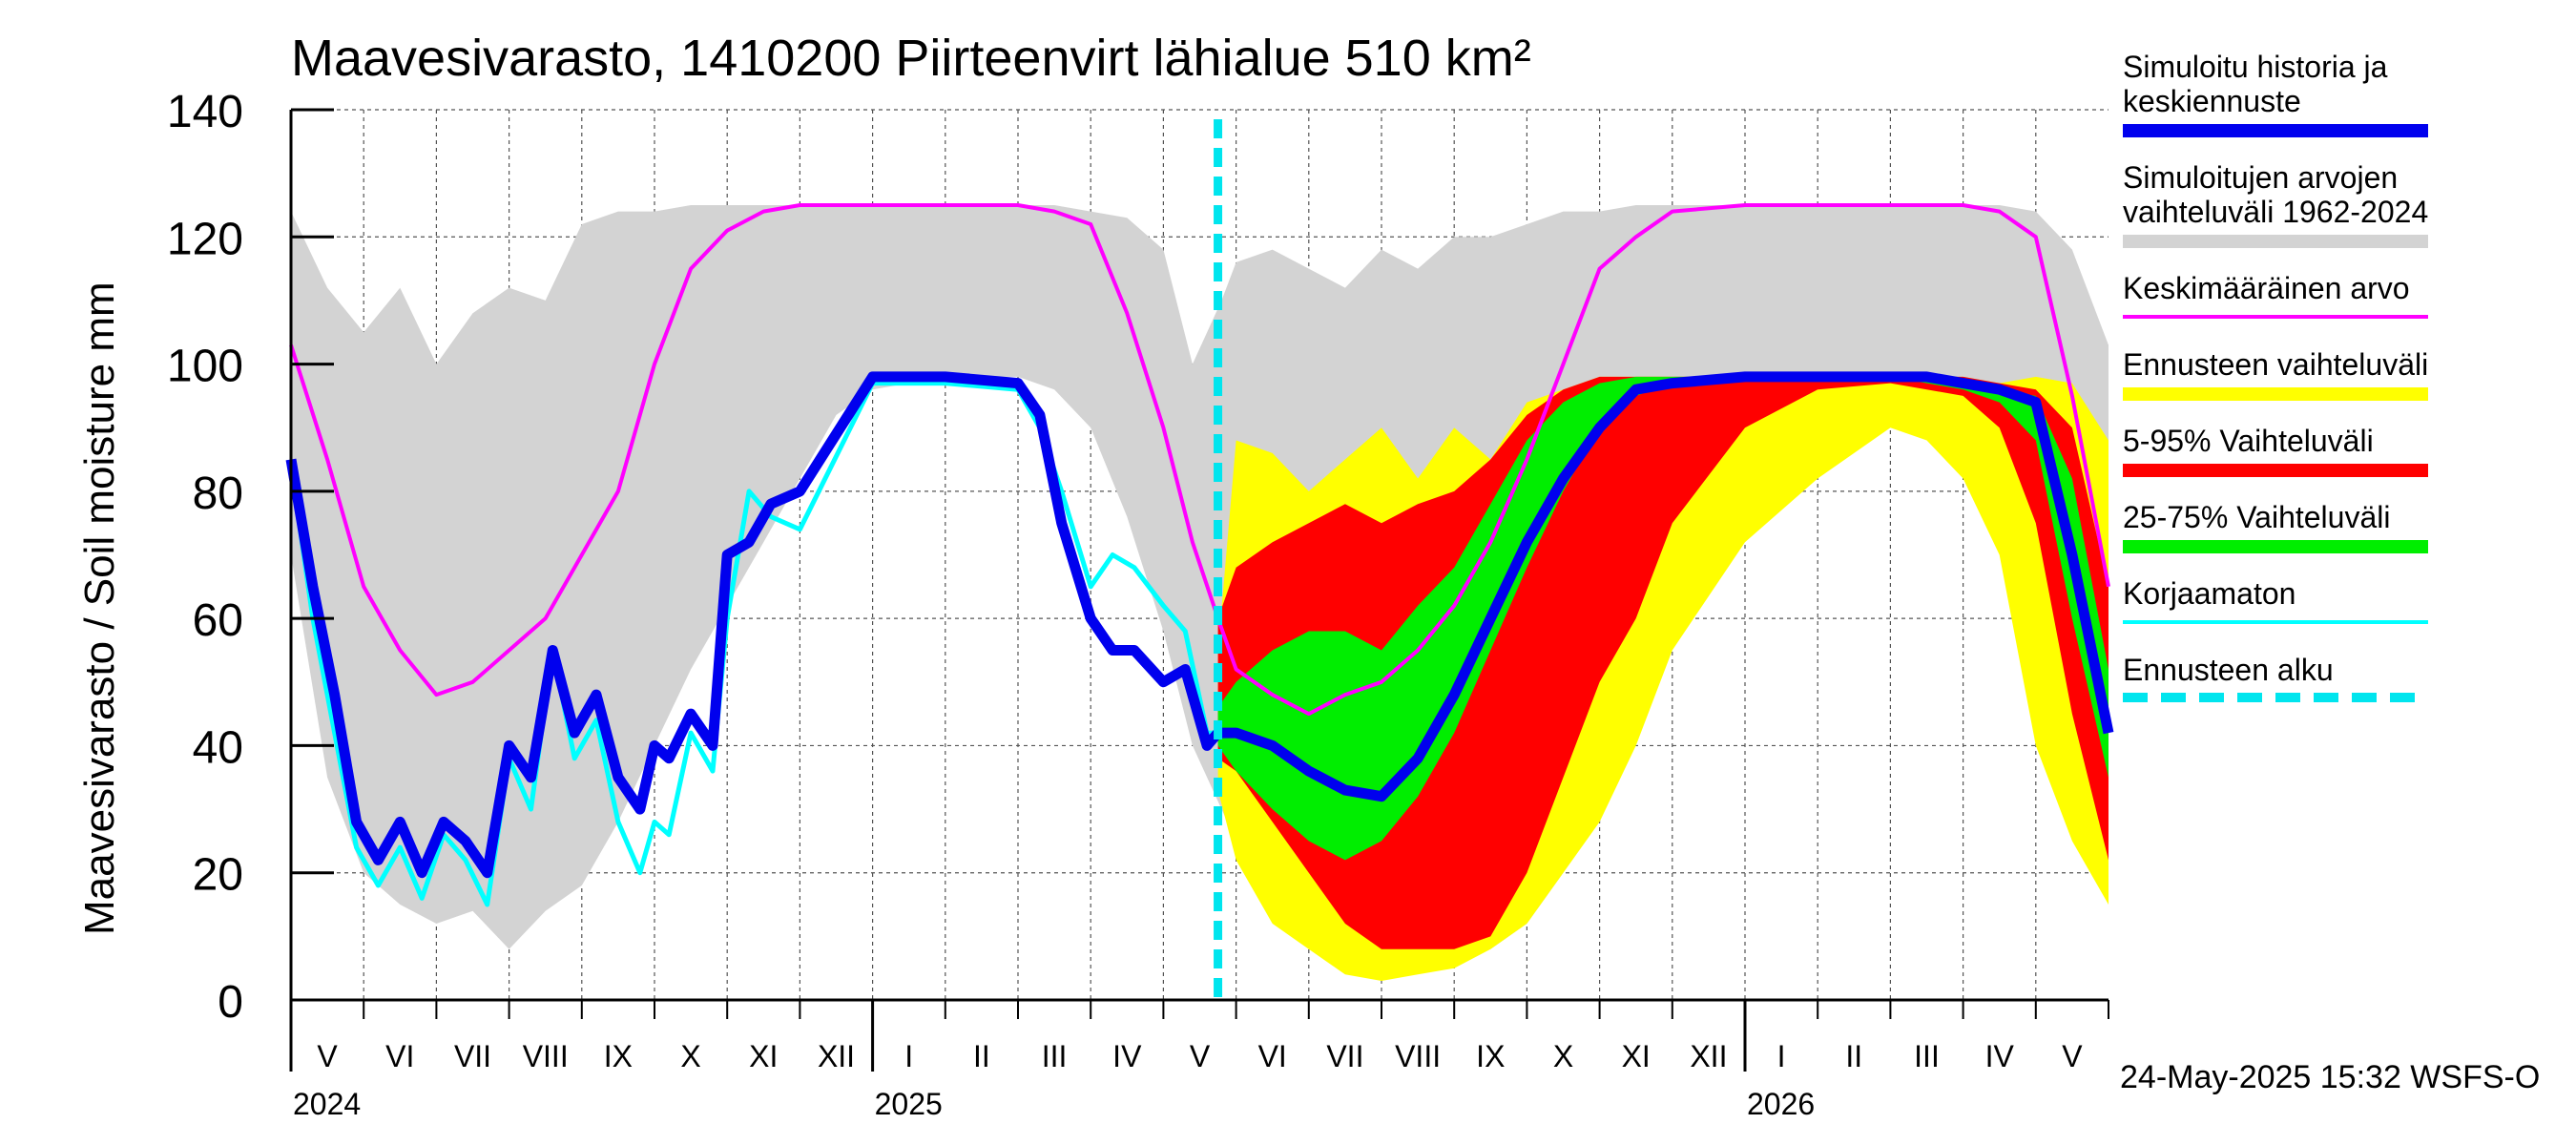  I want to click on legend-item-uncorrected: Korjaamaton, so click(2280, 600).